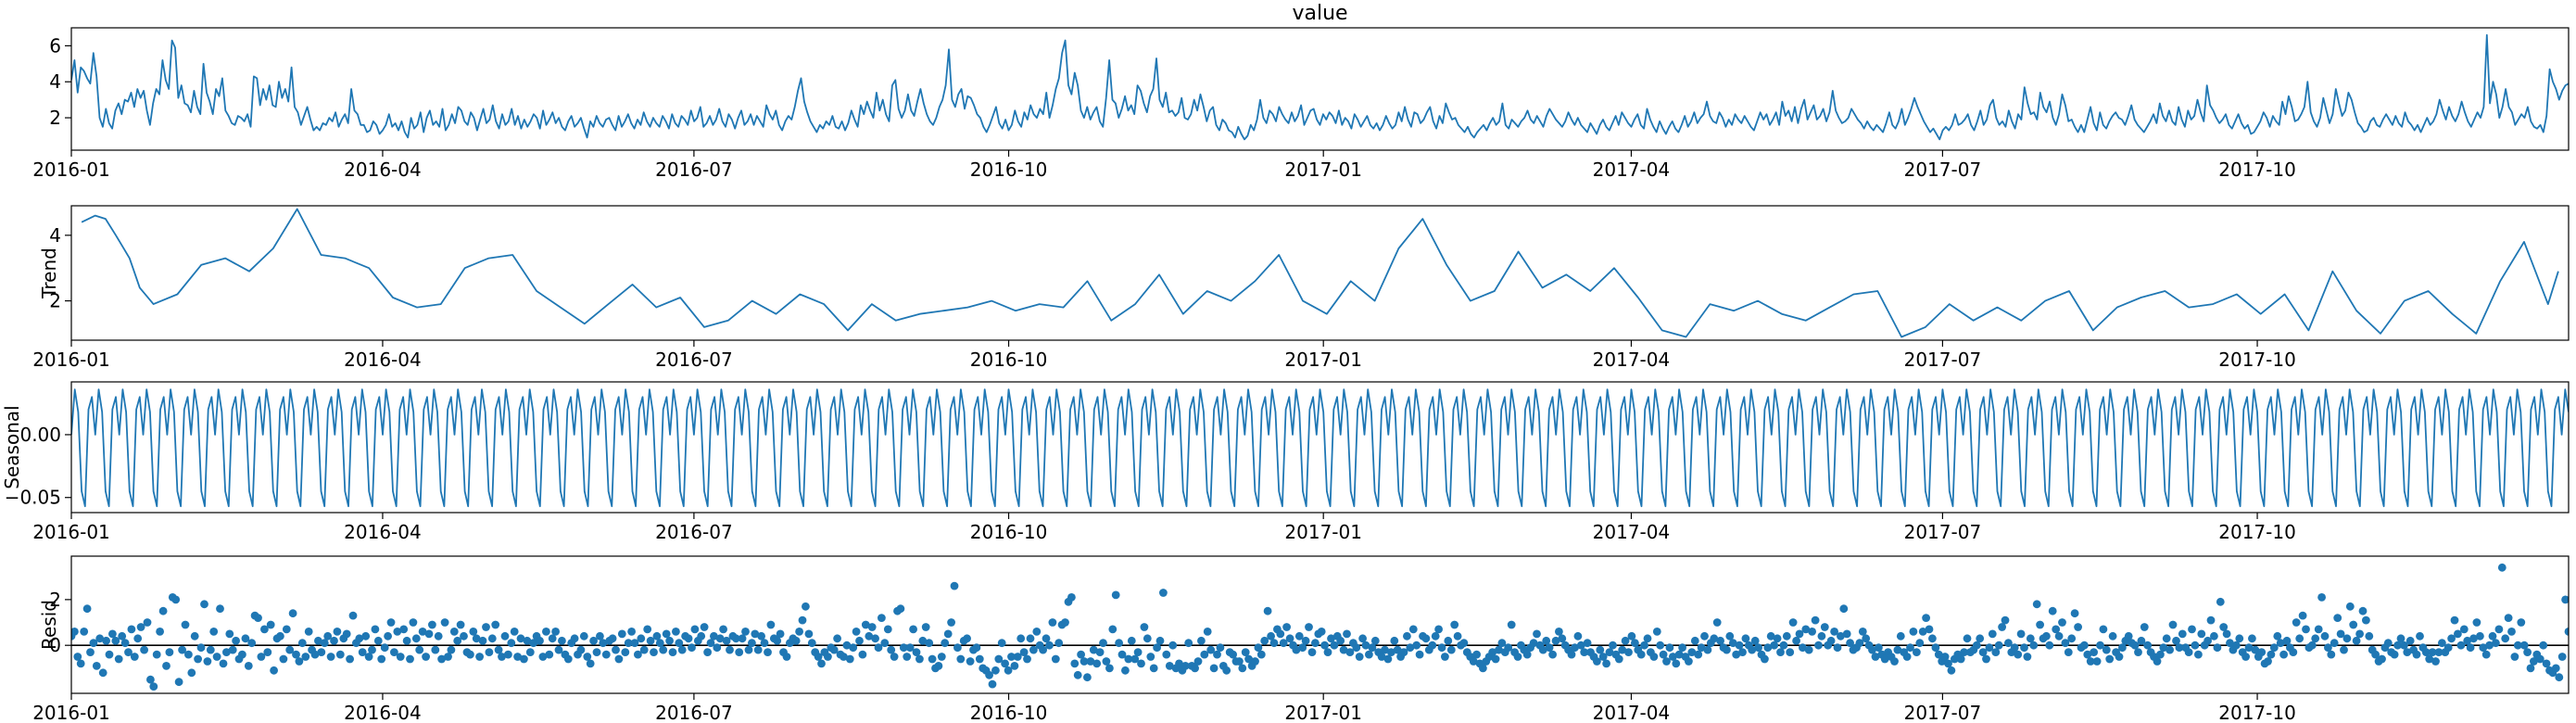 This screenshot has width=2576, height=723. Describe the element at coordinates (55, 301) in the screenshot. I see `y-tick-label: 2` at that location.